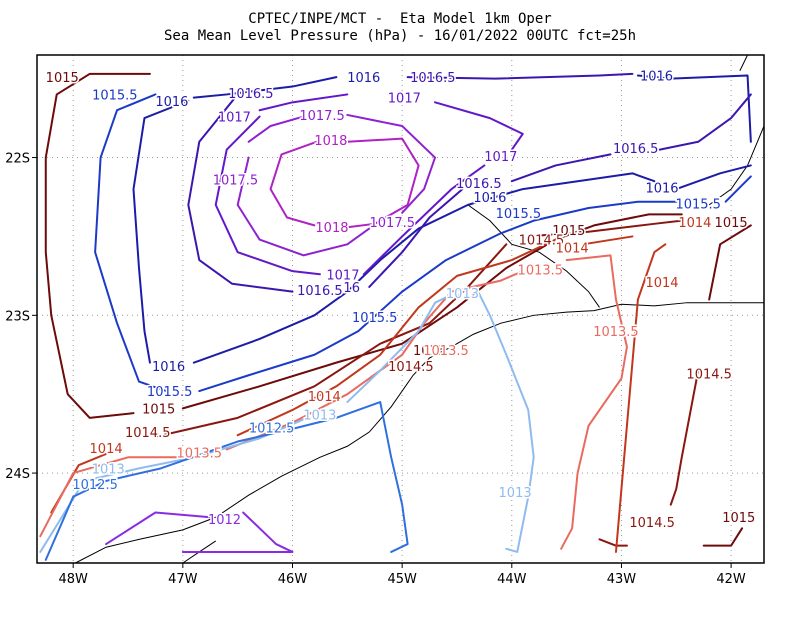 The image size is (800, 618). What do you see at coordinates (331, 228) in the screenshot?
I see `isobar-label-8: 1018` at bounding box center [331, 228].